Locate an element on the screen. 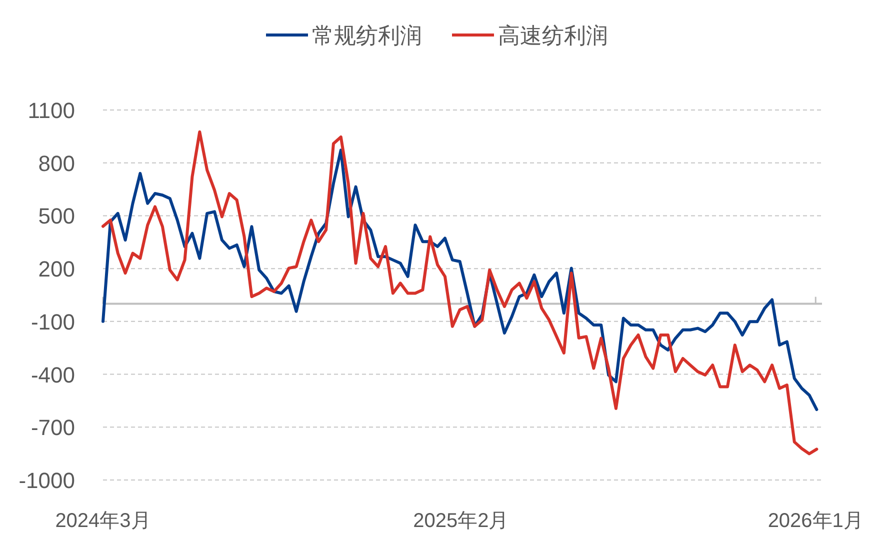 The image size is (874, 548). legend-label: 高速纺利润 is located at coordinates (553, 35).